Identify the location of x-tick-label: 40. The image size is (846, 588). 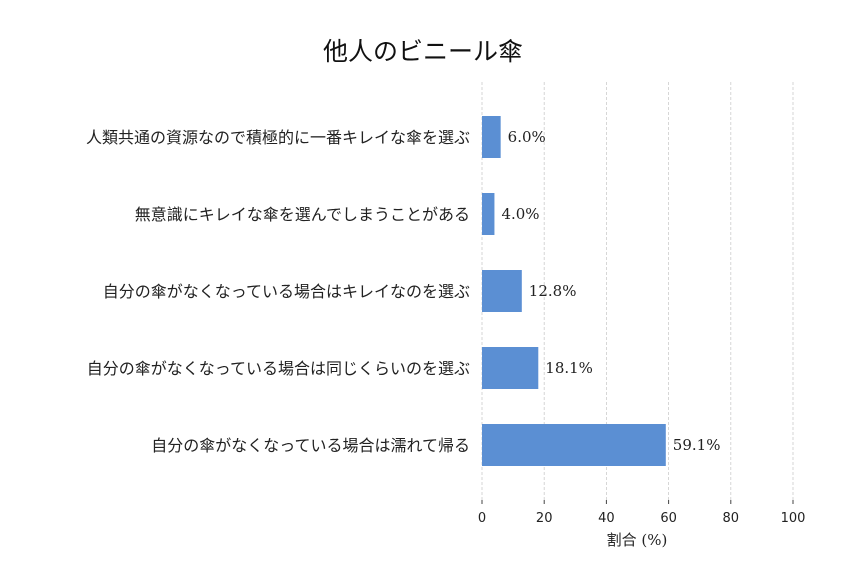
(606, 518).